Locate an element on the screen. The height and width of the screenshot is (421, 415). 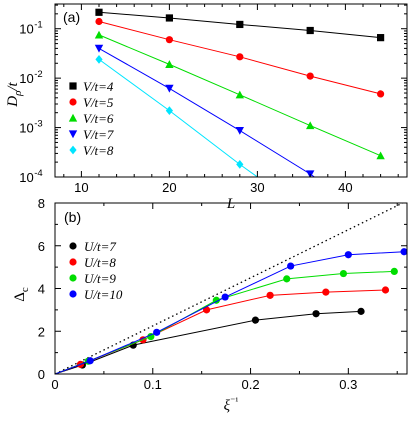
panel-label: (a) is located at coordinates (71, 17).